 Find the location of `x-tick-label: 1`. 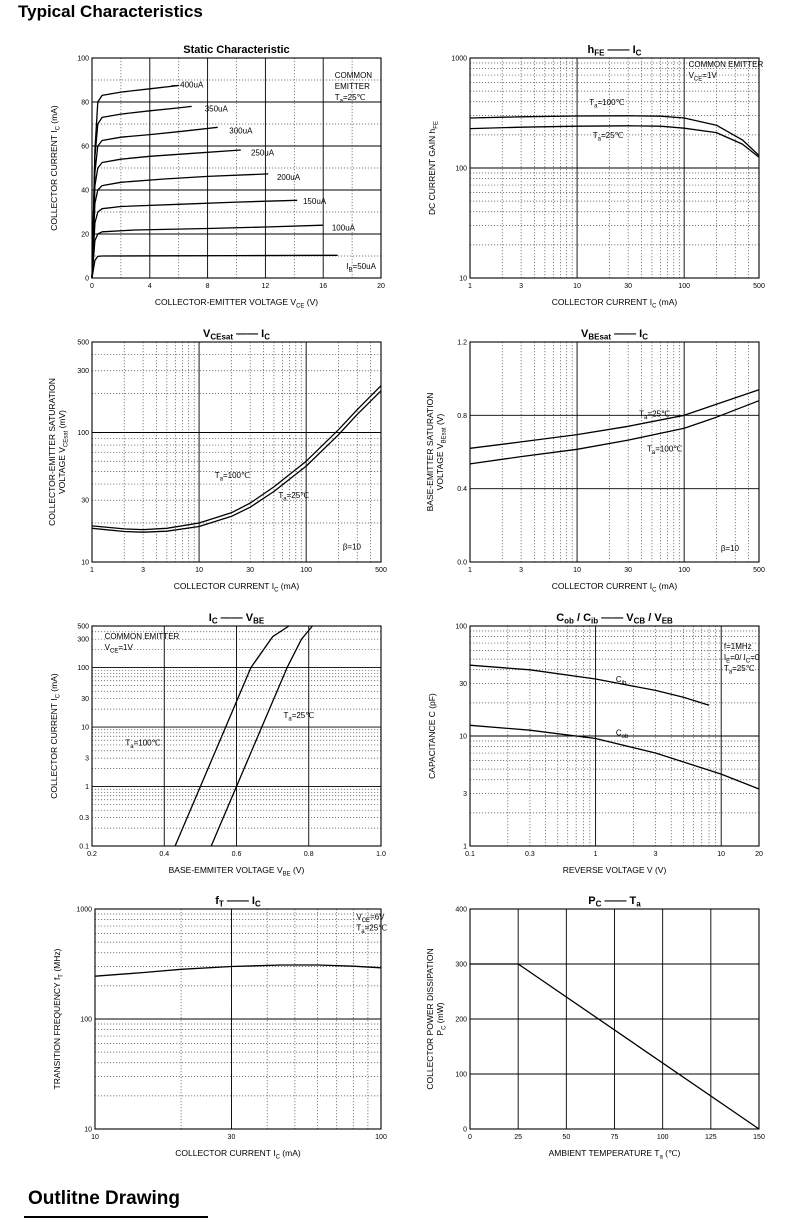

x-tick-label: 1 is located at coordinates (596, 854).